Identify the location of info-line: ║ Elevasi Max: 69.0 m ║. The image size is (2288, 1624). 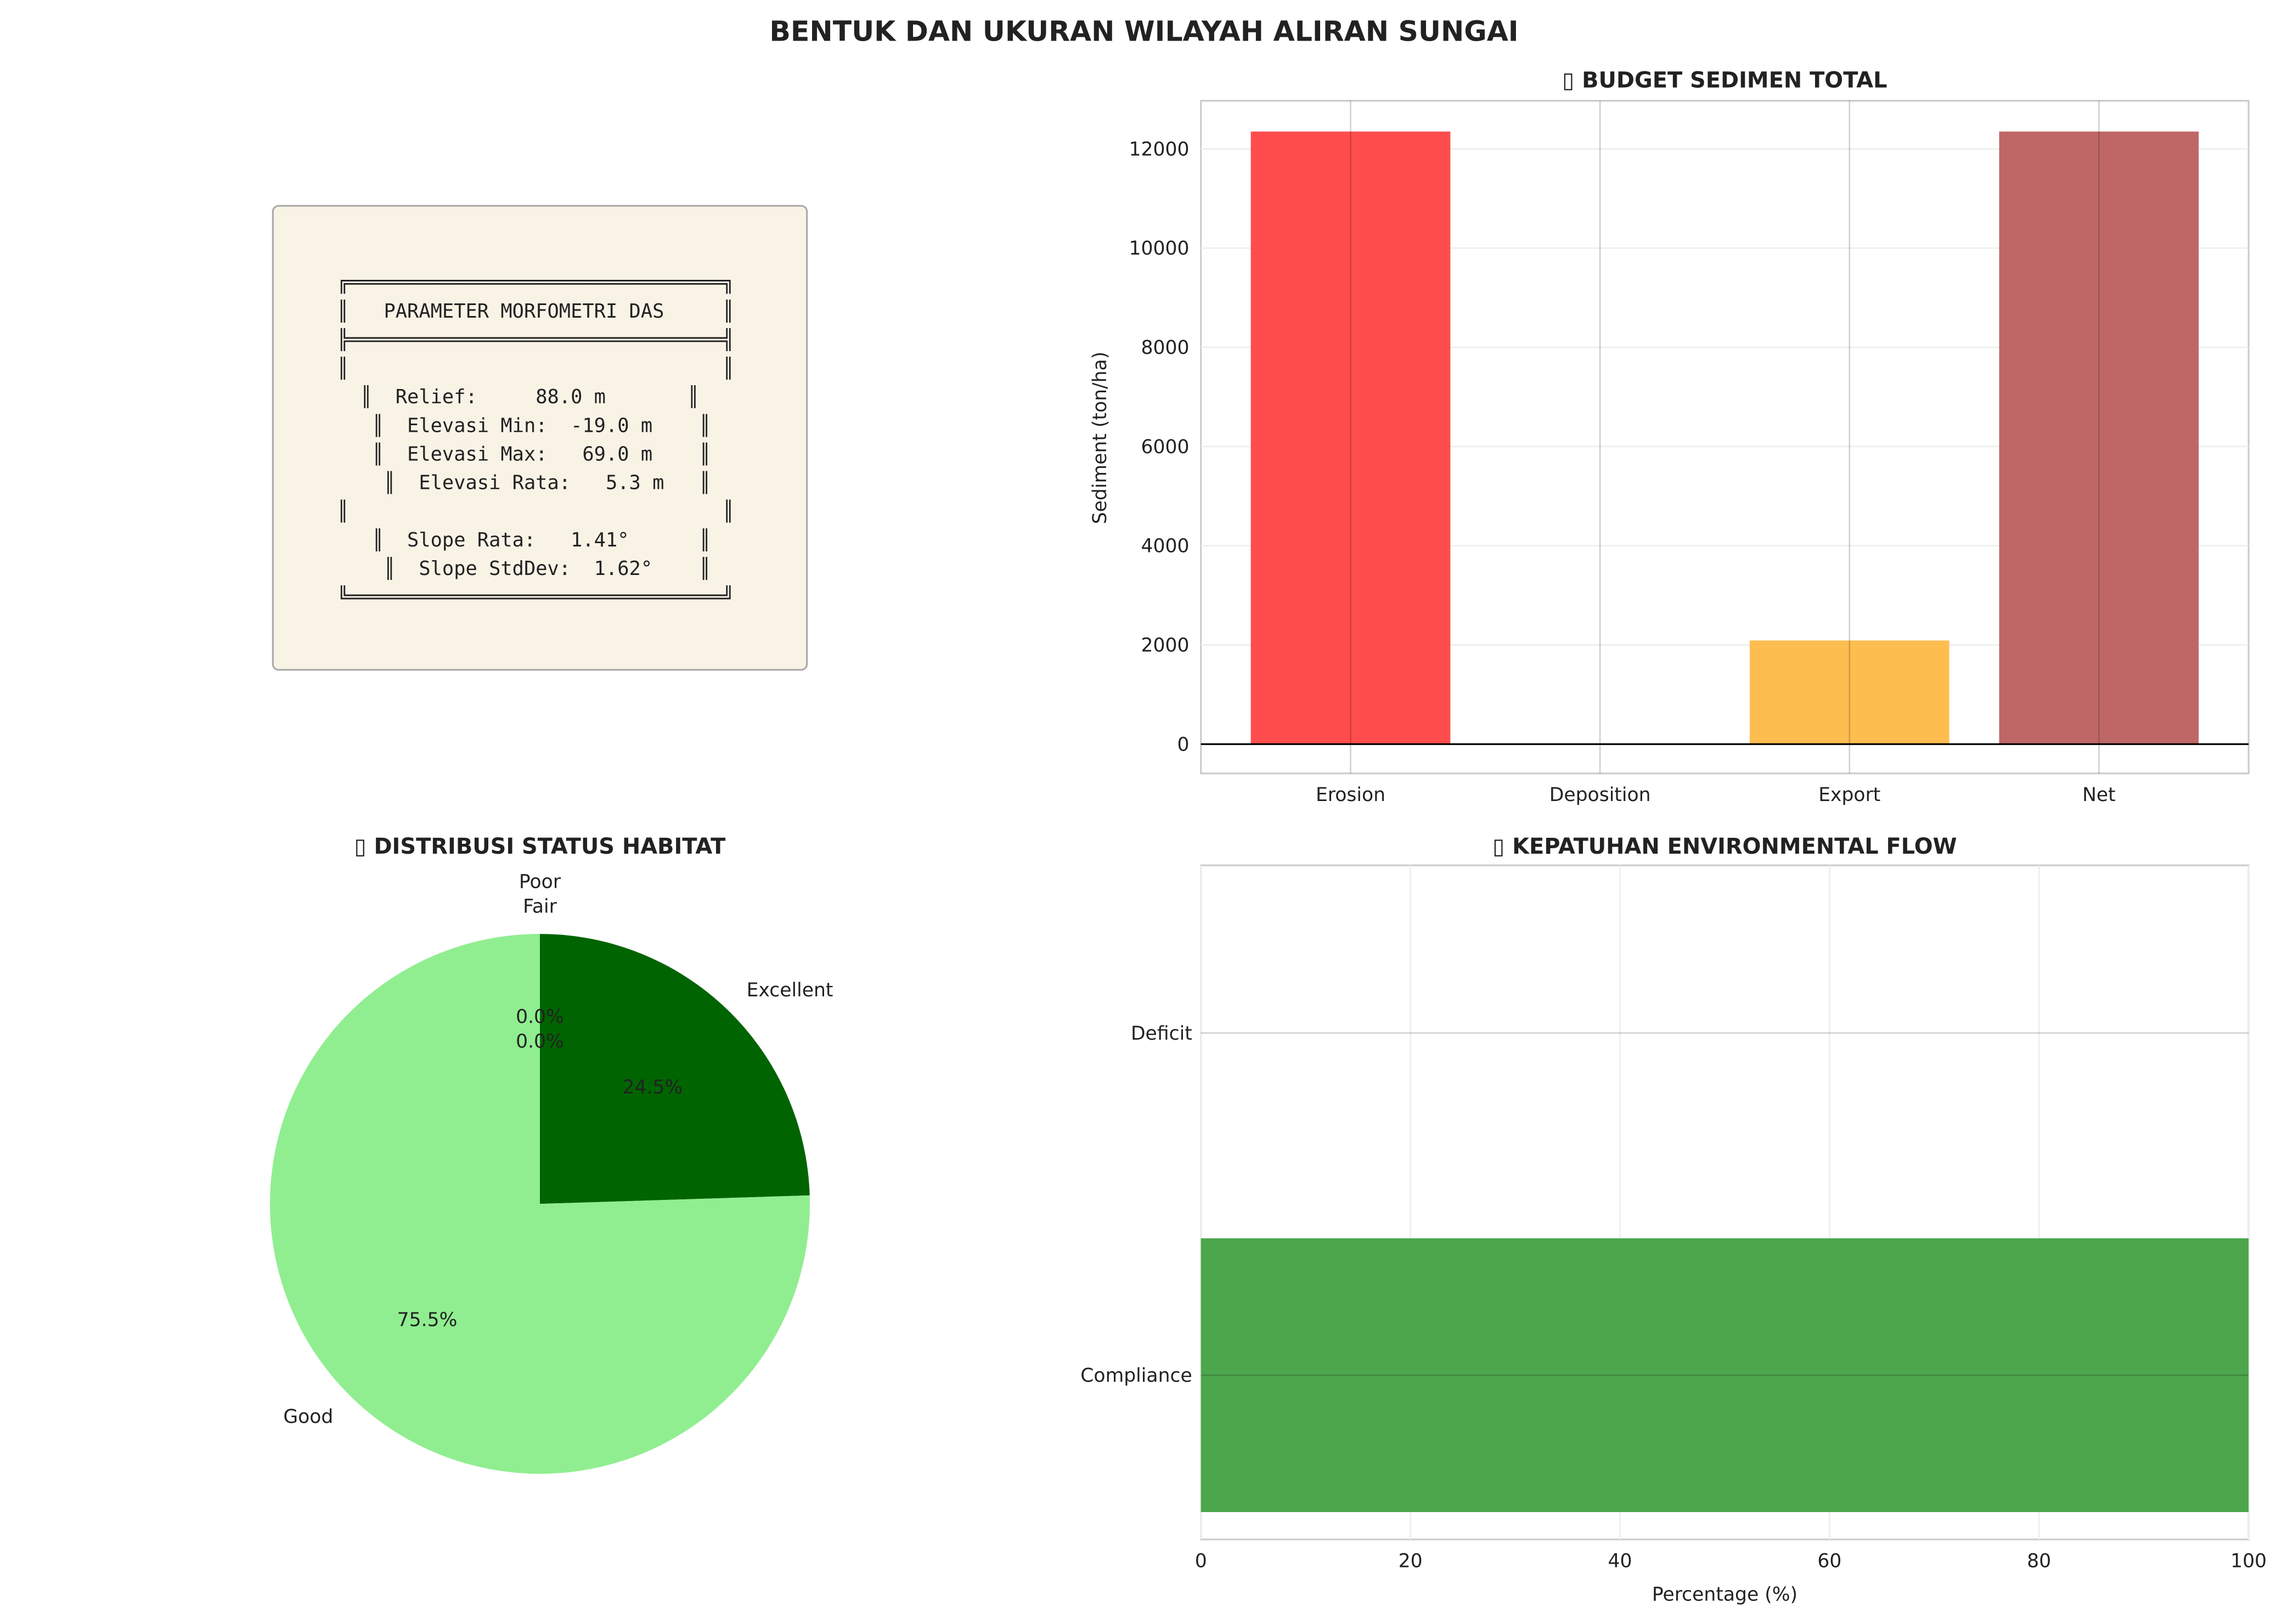
(524, 454).